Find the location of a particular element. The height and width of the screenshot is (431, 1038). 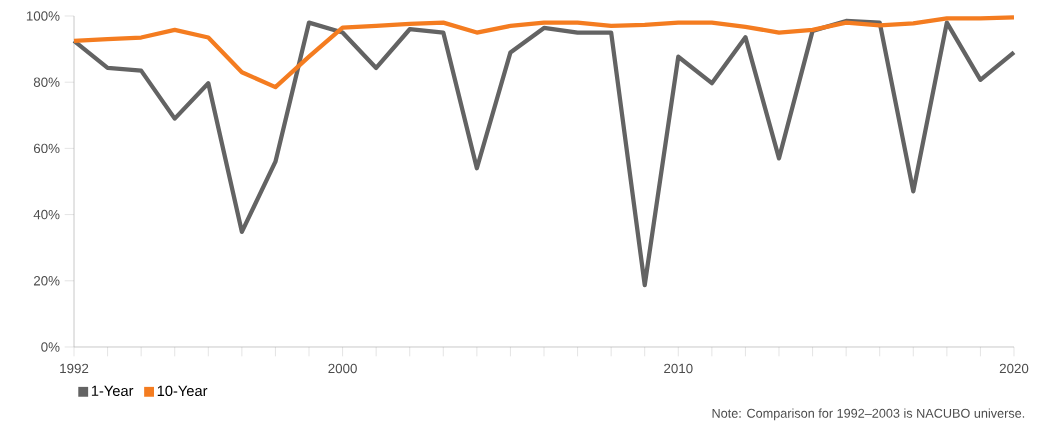

legend-label: 1-Year is located at coordinates (112, 390).